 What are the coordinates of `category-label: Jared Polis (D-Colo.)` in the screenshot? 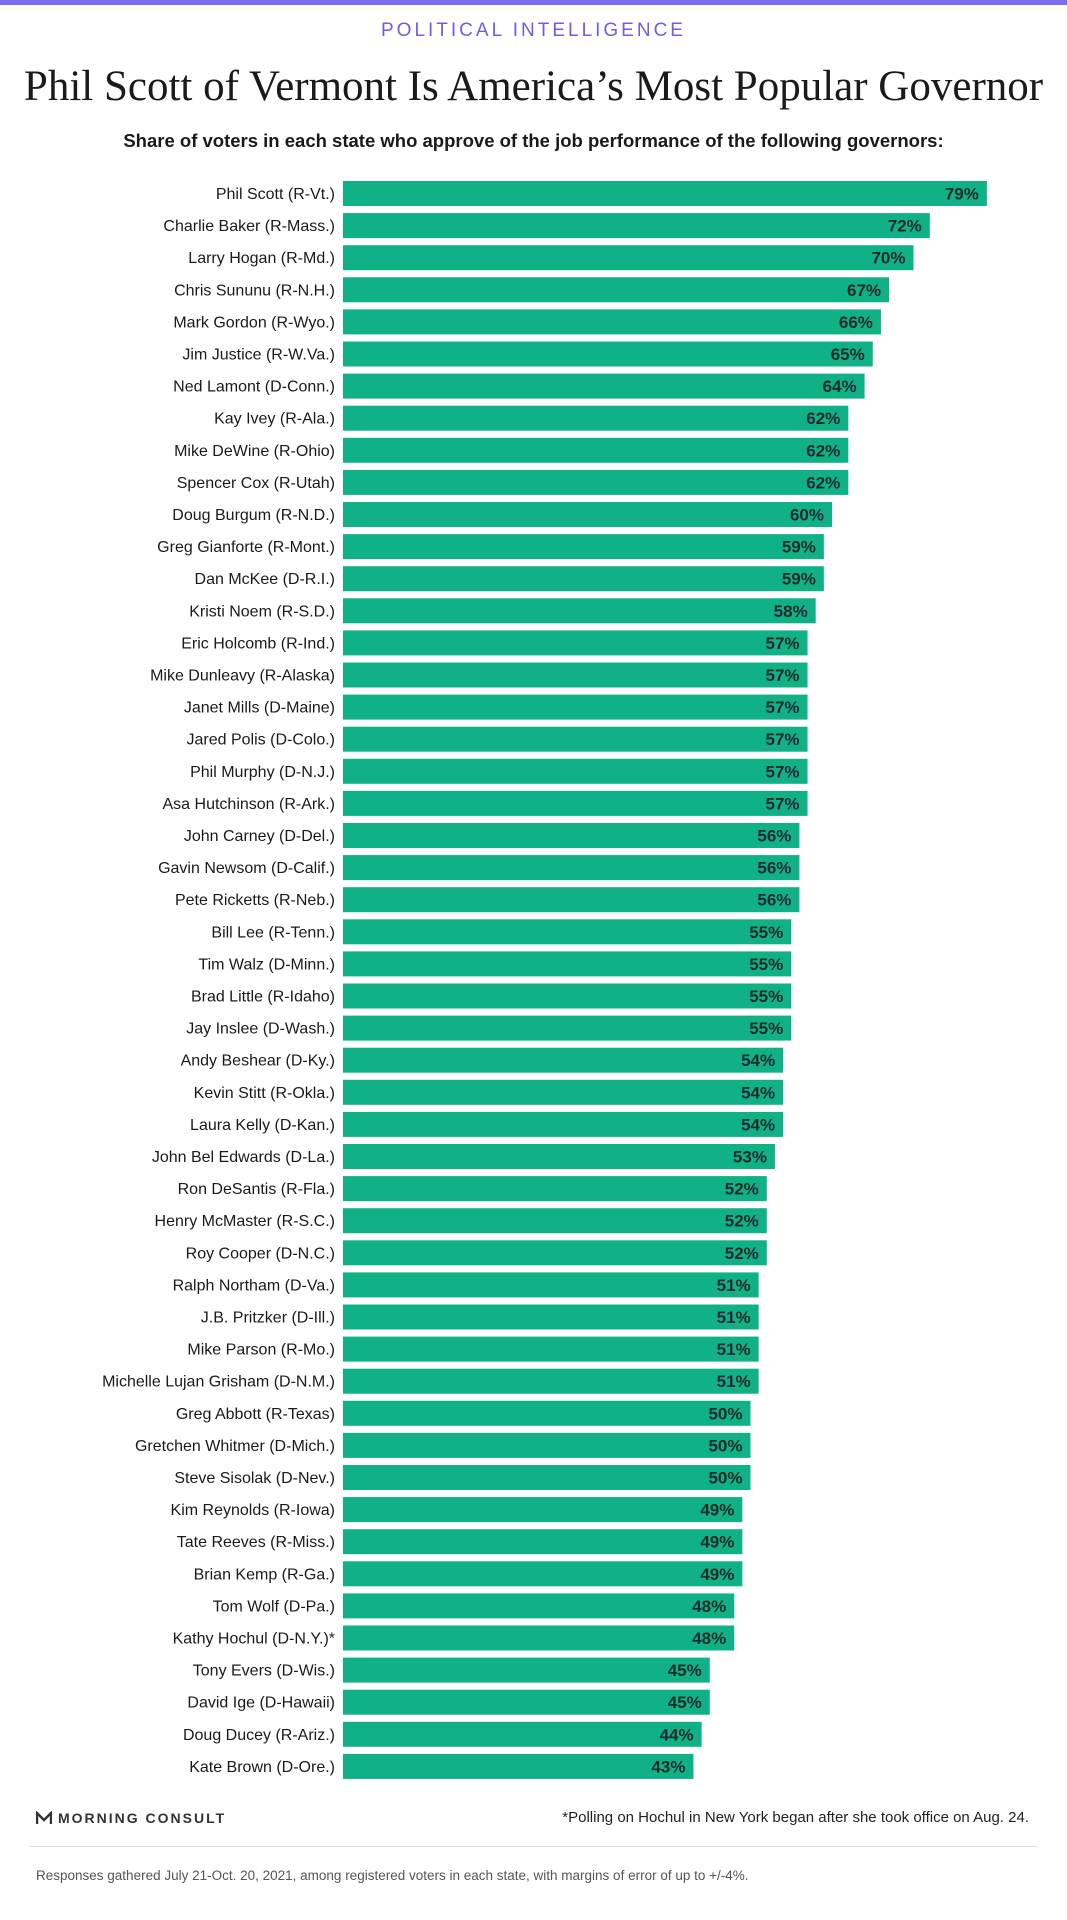 It's located at (261, 740).